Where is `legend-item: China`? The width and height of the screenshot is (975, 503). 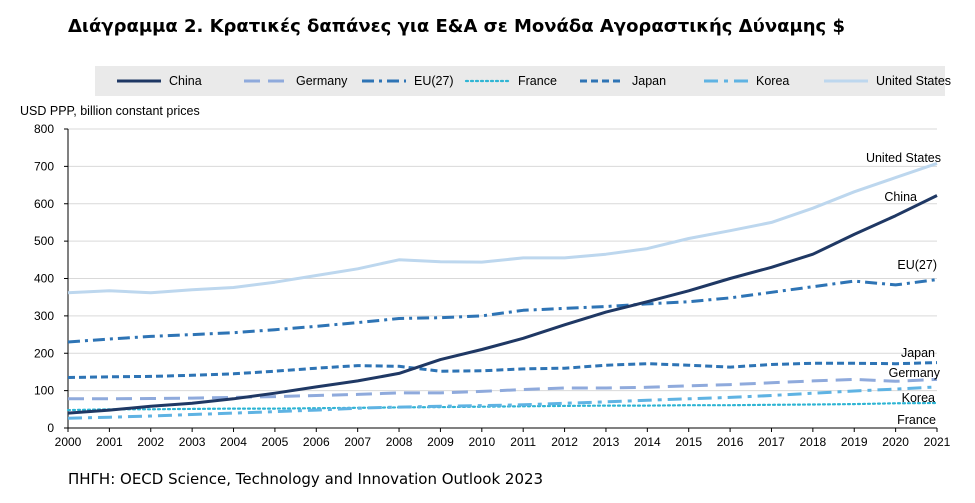 legend-item: China is located at coordinates (158, 81).